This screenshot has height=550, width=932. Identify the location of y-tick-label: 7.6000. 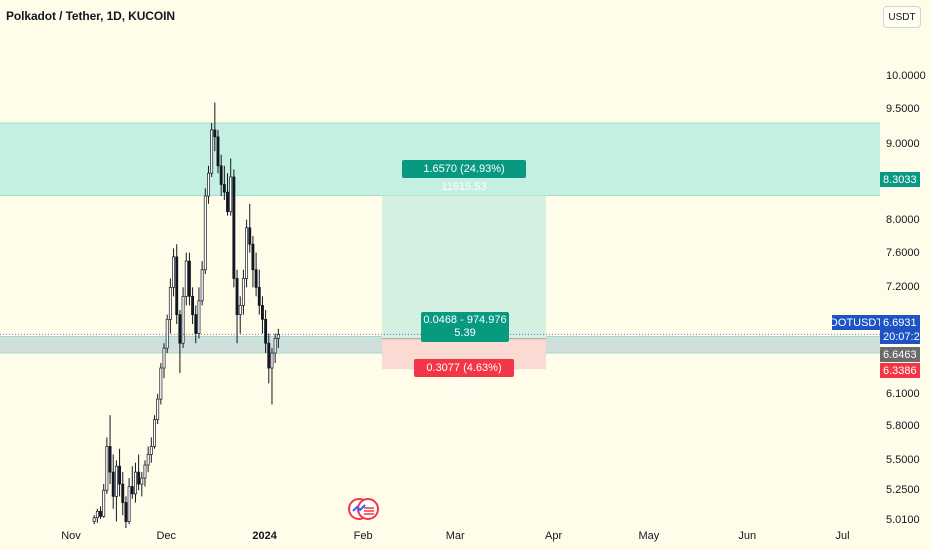
(903, 252).